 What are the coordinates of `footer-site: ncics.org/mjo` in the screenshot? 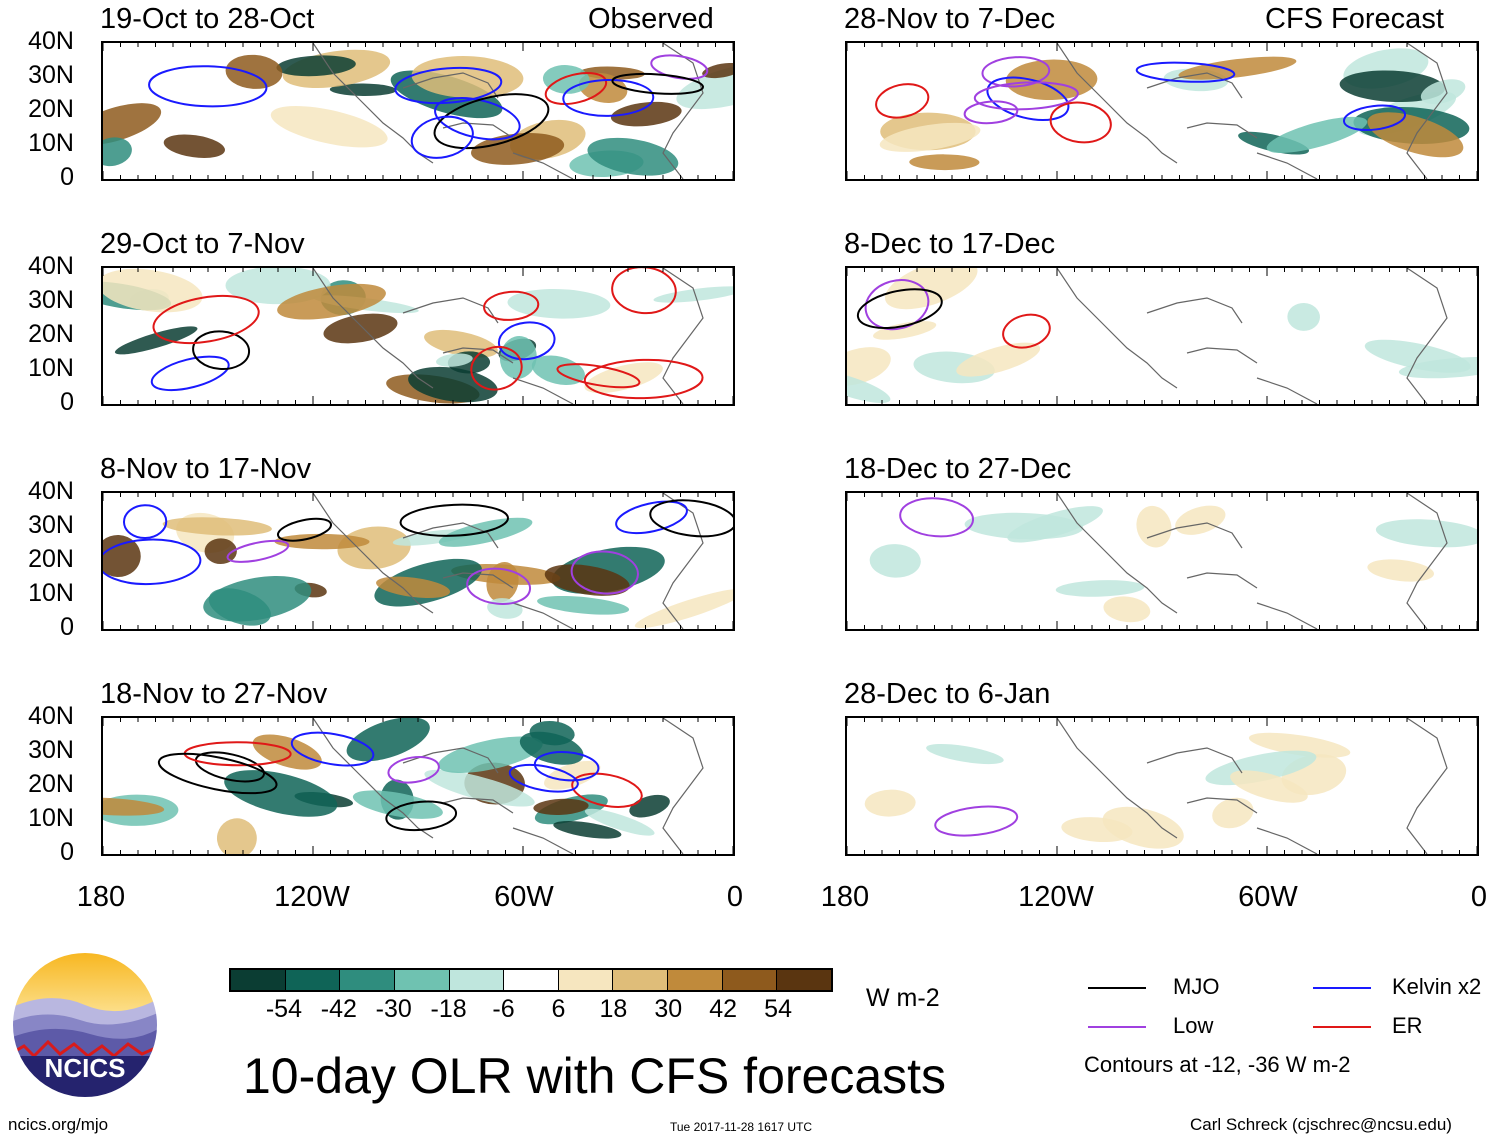 It's located at (58, 1124).